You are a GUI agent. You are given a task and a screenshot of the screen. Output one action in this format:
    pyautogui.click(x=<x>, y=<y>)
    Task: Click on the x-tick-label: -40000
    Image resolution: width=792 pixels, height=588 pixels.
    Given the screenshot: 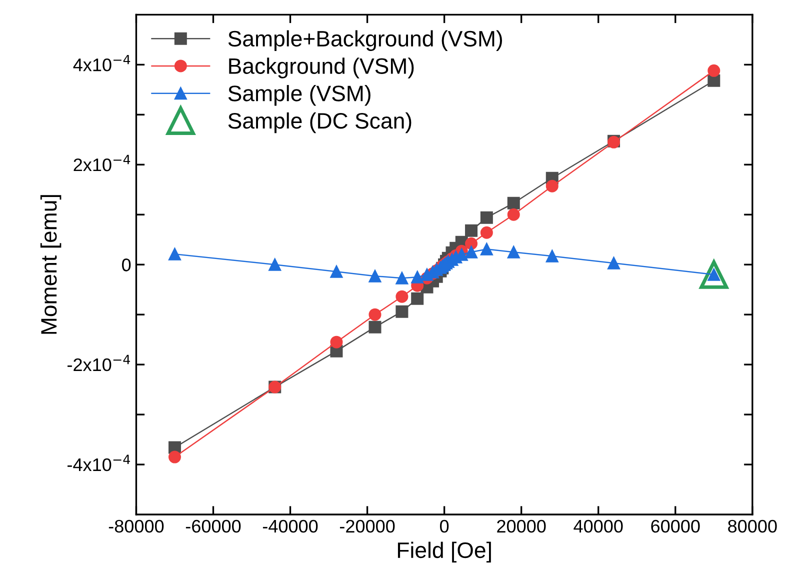 What is the action you would take?
    pyautogui.click(x=290, y=526)
    